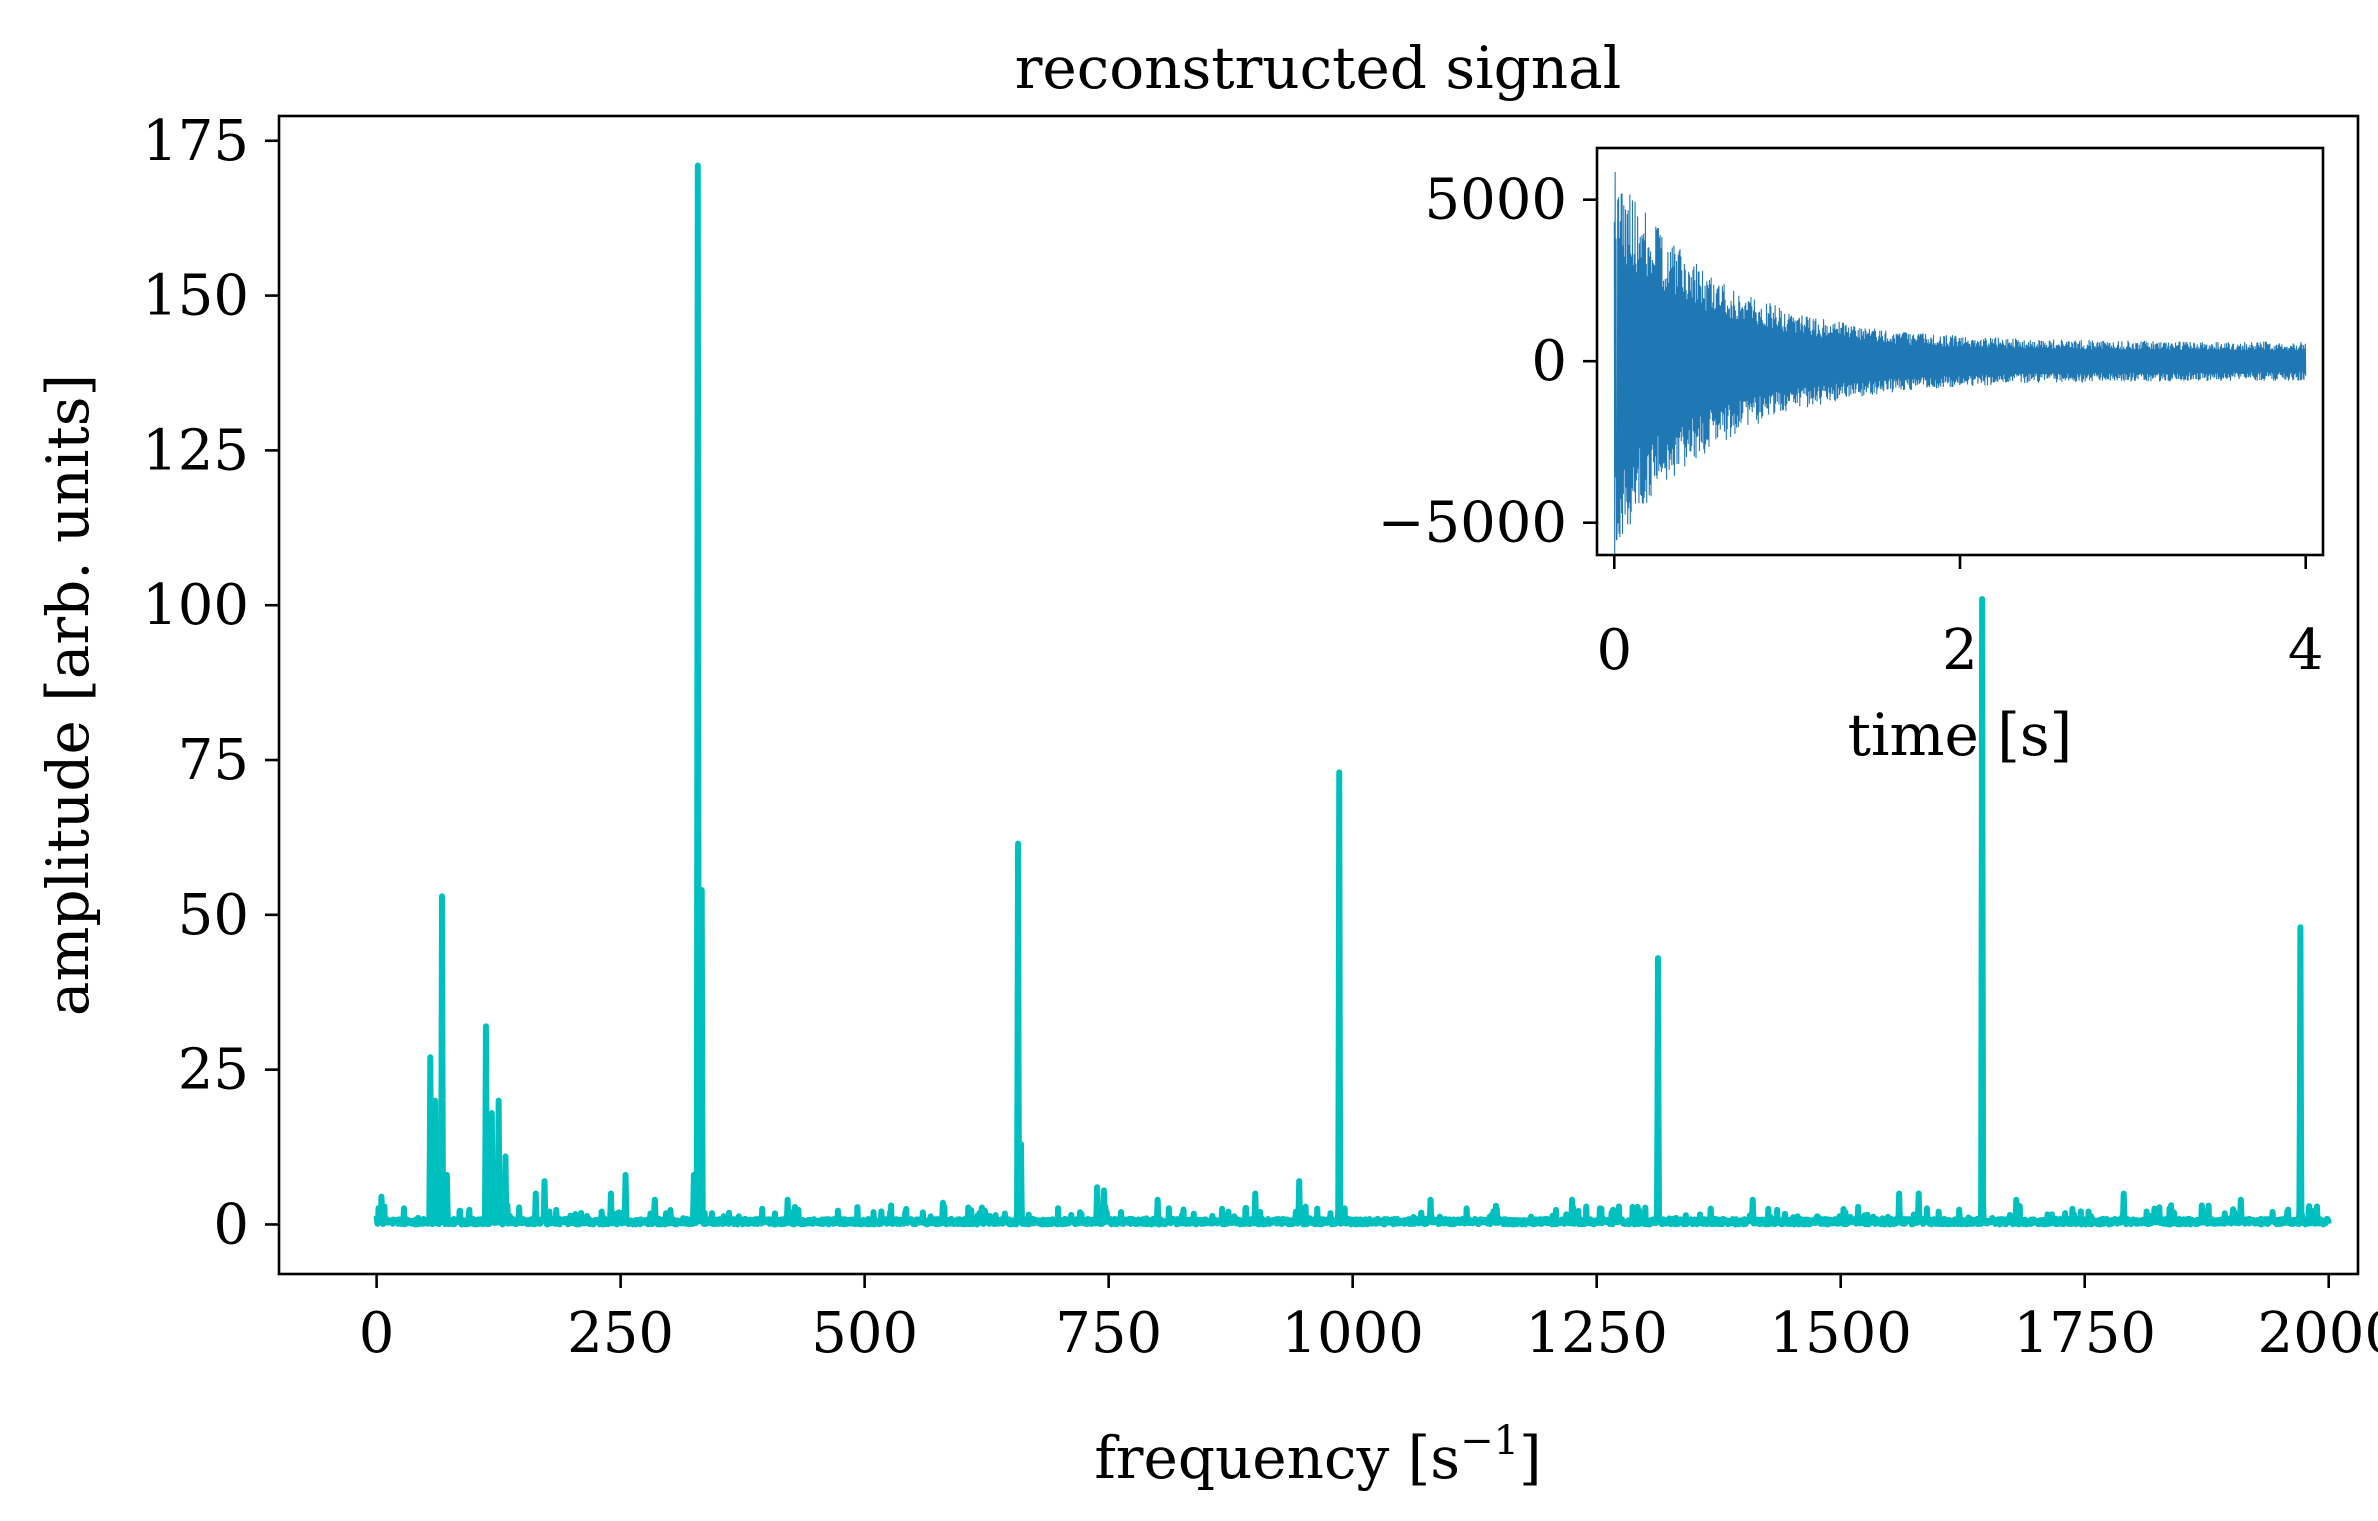 The height and width of the screenshot is (1521, 2378). I want to click on main-x-tick-label: 1750, so click(2084, 1333).